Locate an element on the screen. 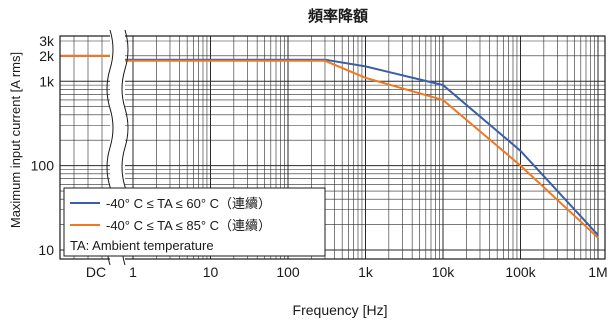 Image resolution: width=610 pixels, height=322 pixels. y-tick-label: 1k is located at coordinates (47, 81).